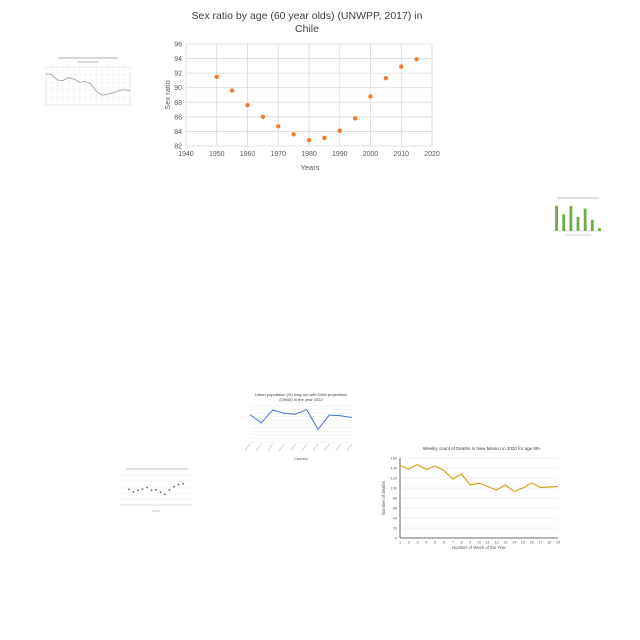  What do you see at coordinates (395, 499) in the screenshot?
I see `y-tick-label: 80` at bounding box center [395, 499].